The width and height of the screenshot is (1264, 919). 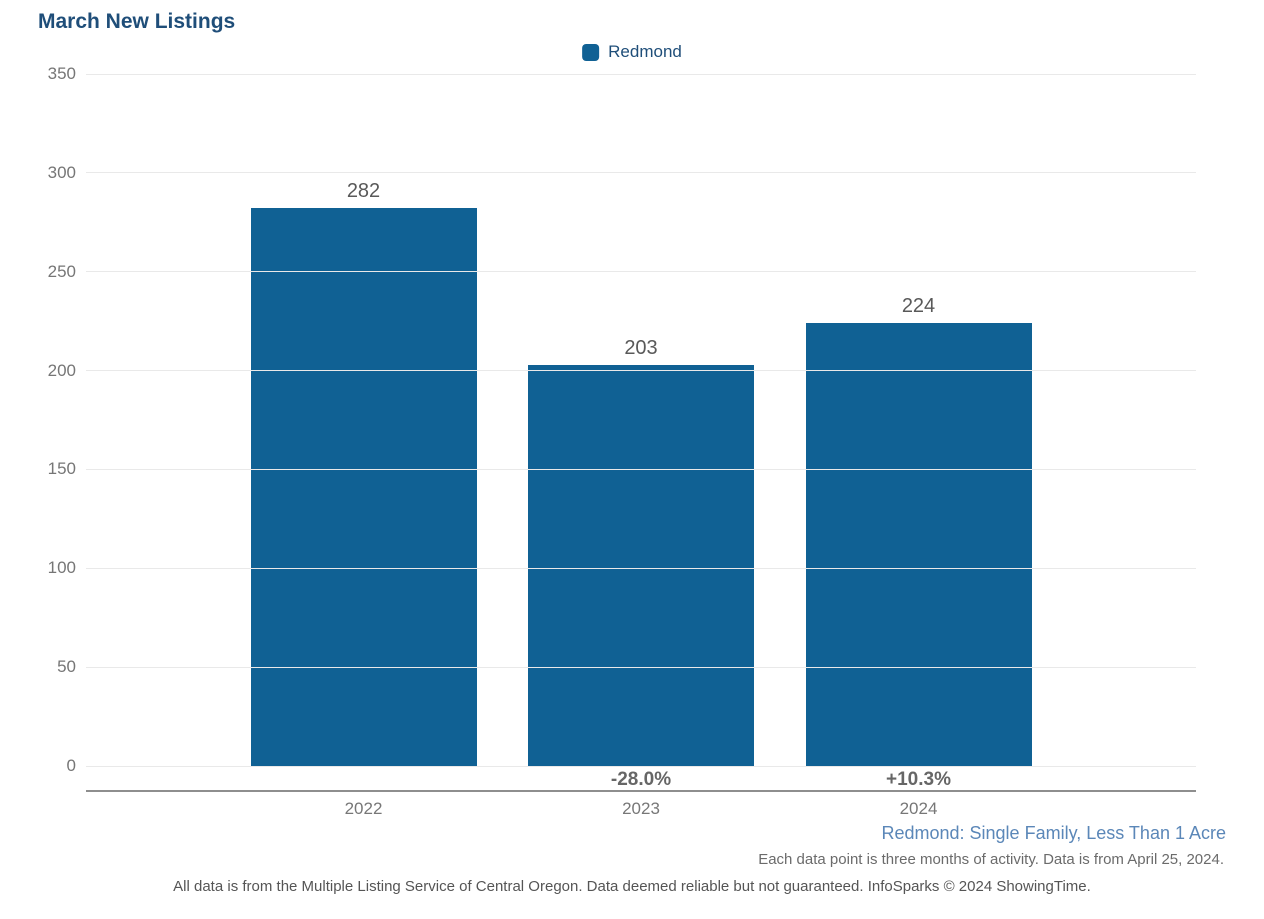 I want to click on bar-pct-label: +10.3%, so click(x=918, y=779).